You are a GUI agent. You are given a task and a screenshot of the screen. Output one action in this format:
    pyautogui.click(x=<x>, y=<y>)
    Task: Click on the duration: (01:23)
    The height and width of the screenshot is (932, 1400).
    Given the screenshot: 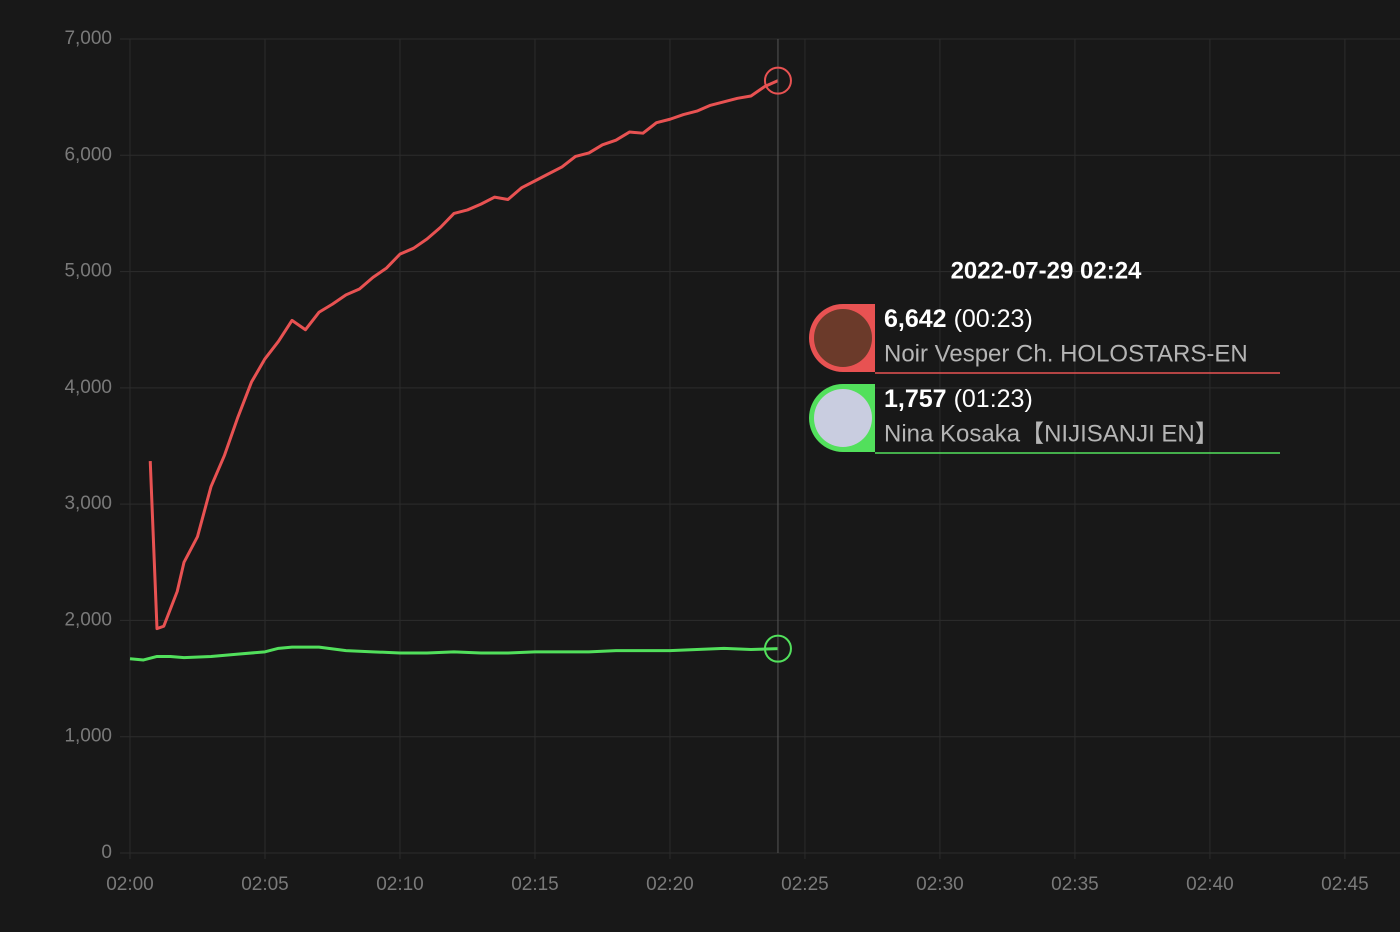 What is the action you would take?
    pyautogui.click(x=993, y=399)
    